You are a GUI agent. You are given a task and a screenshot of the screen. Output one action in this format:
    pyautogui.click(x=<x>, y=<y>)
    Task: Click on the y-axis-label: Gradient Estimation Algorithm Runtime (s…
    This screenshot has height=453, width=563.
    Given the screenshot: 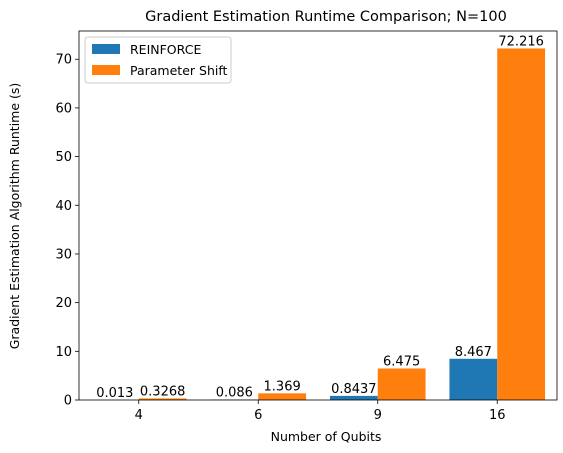 What is the action you would take?
    pyautogui.click(x=14, y=216)
    